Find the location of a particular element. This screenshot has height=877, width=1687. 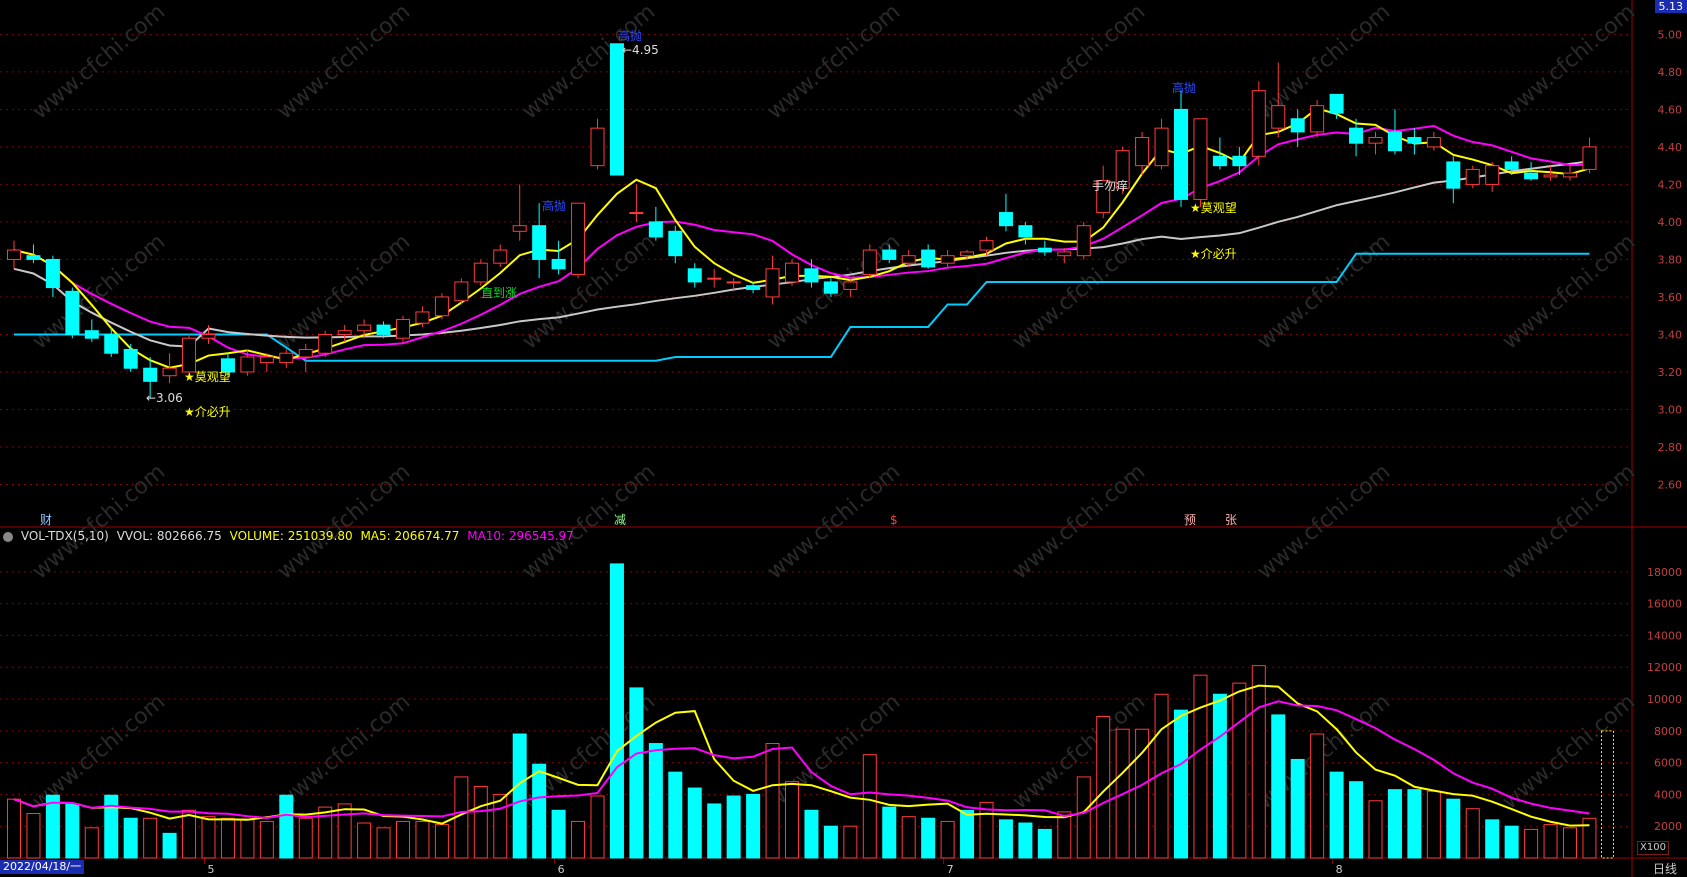

date-cursor-label: 2022/04/18/一 is located at coordinates (42, 867).